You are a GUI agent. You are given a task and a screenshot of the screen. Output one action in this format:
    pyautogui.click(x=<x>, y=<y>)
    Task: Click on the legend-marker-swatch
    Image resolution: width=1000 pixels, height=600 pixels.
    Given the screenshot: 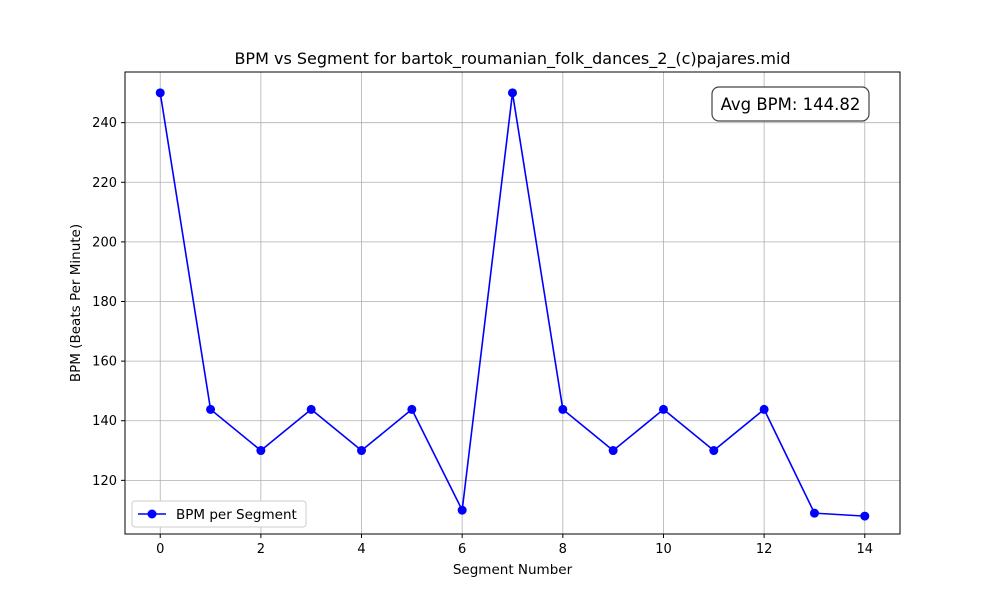 What is the action you would take?
    pyautogui.click(x=152, y=514)
    